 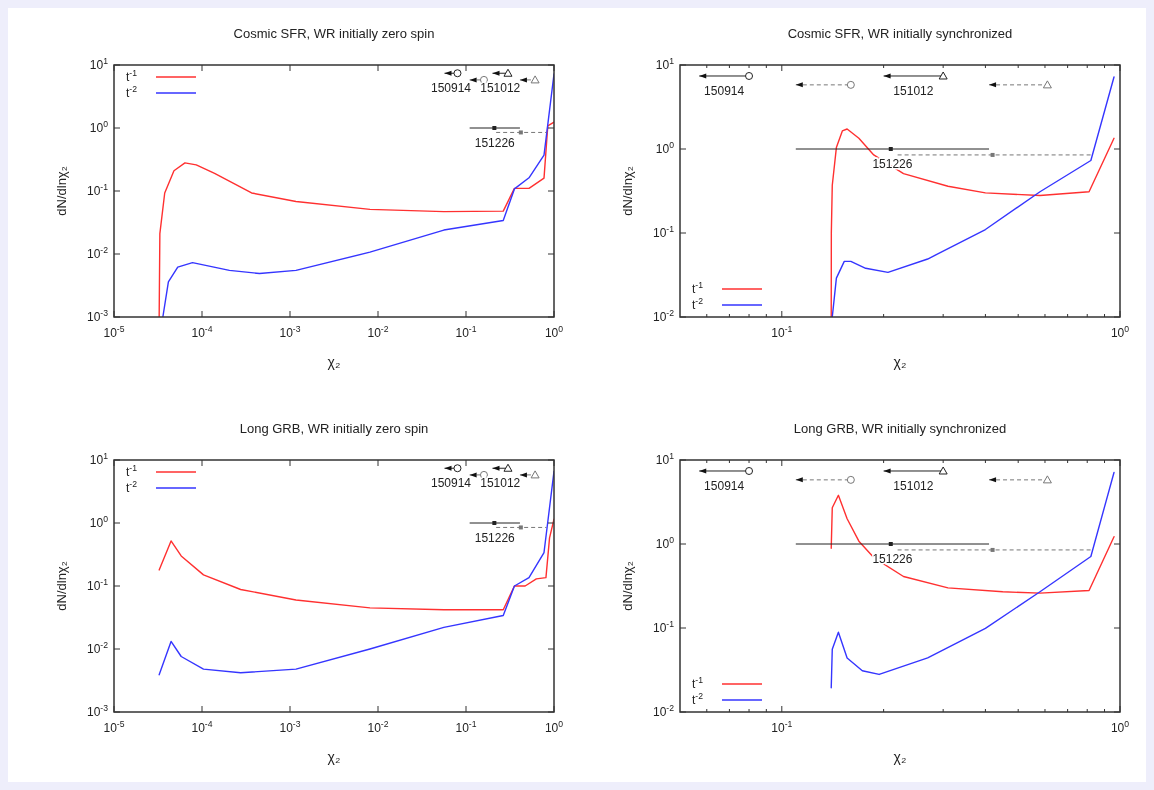 What do you see at coordinates (334, 33) in the screenshot?
I see `chart-title: Cosmic SFR, WR initially zero spin` at bounding box center [334, 33].